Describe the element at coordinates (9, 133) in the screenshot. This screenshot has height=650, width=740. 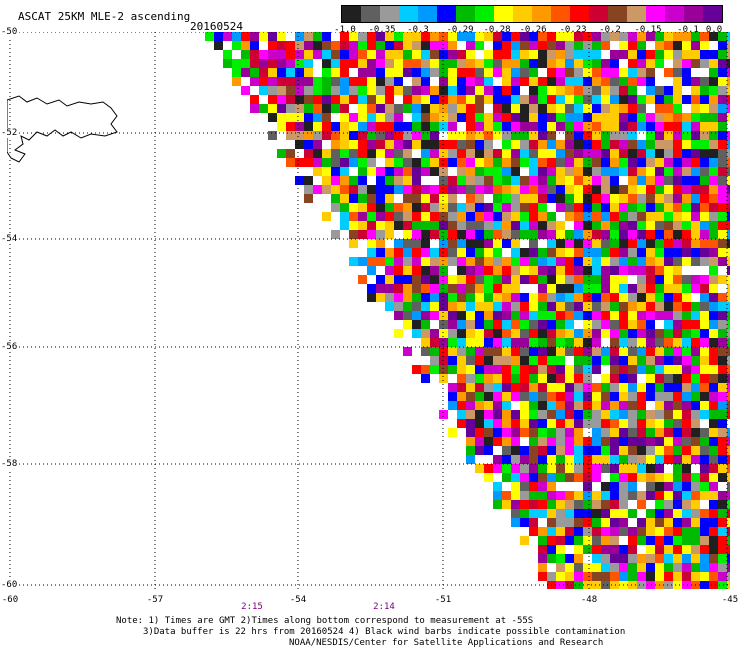
I see `lat-label: -52` at that location.